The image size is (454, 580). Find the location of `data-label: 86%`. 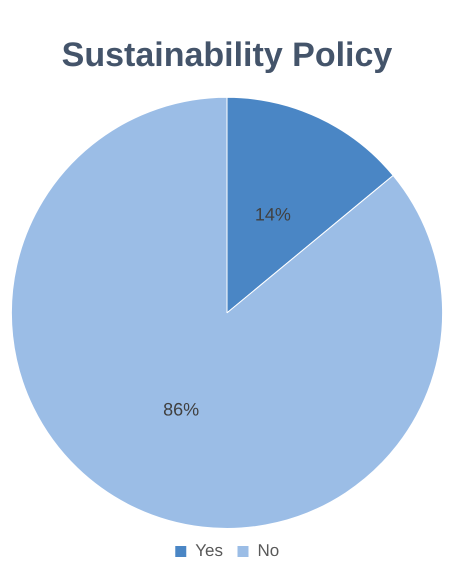

data-label: 86% is located at coordinates (181, 409).